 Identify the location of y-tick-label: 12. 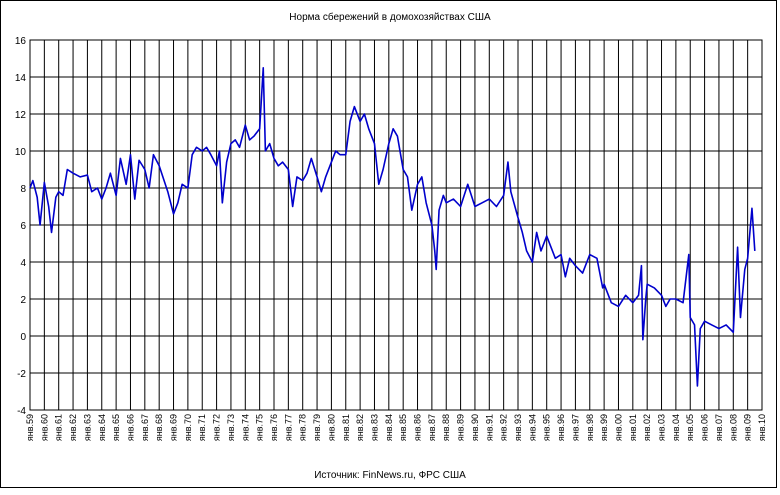
(21, 115).